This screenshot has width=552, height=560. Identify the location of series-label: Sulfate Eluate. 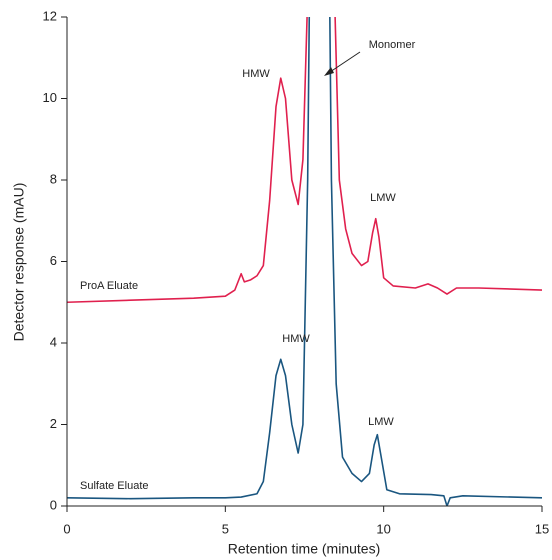
(114, 486).